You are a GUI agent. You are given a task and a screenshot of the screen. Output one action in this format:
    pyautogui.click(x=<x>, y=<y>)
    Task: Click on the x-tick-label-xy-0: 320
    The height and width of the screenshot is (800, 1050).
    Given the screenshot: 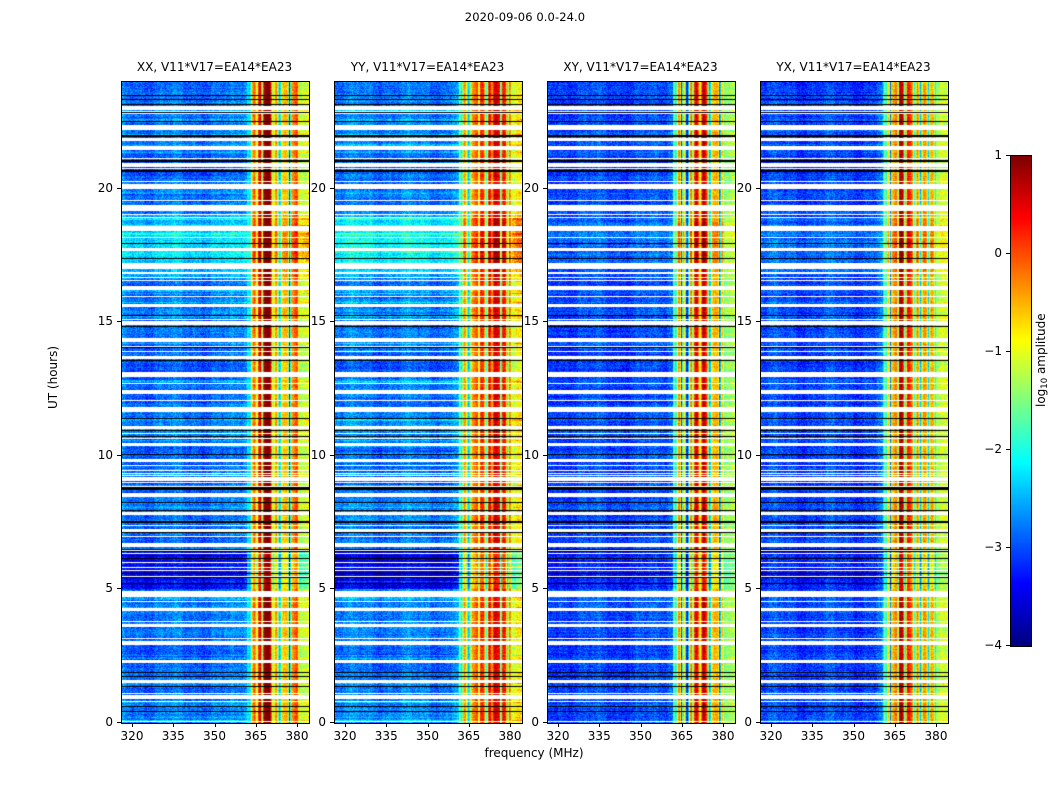 What is the action you would take?
    pyautogui.click(x=558, y=736)
    